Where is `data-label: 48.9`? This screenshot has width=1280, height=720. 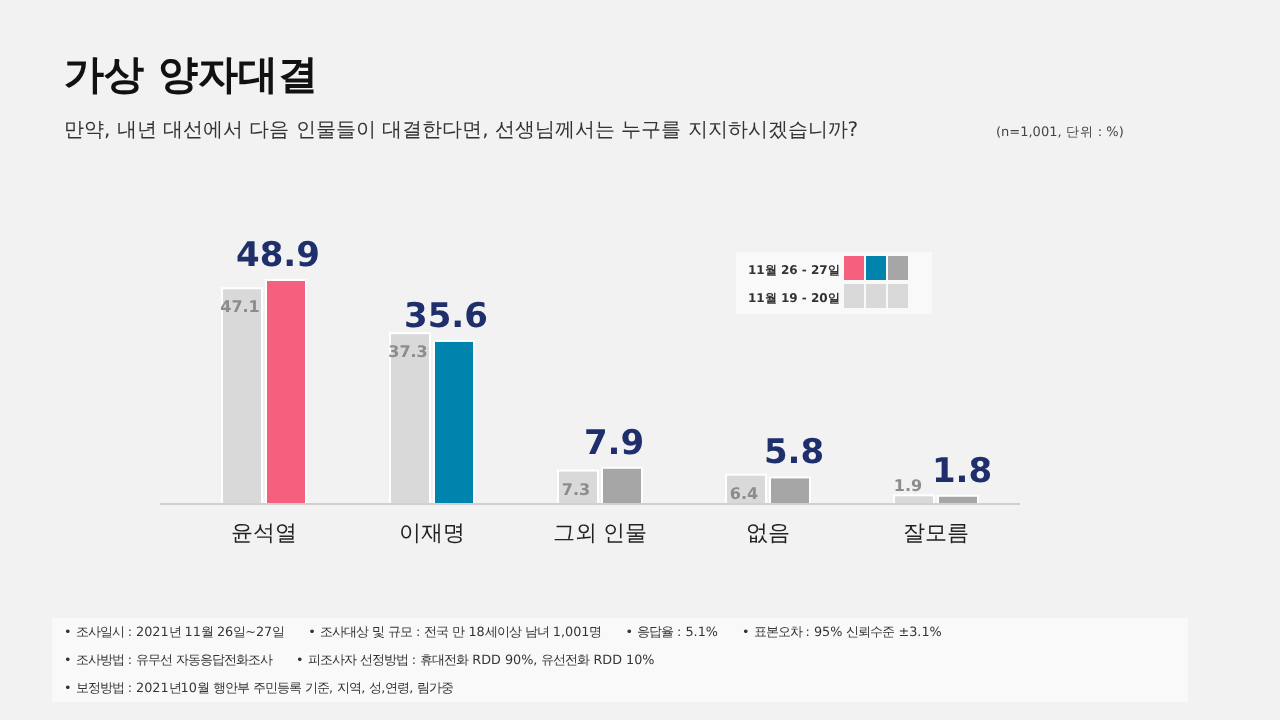
data-label: 48.9 is located at coordinates (278, 256).